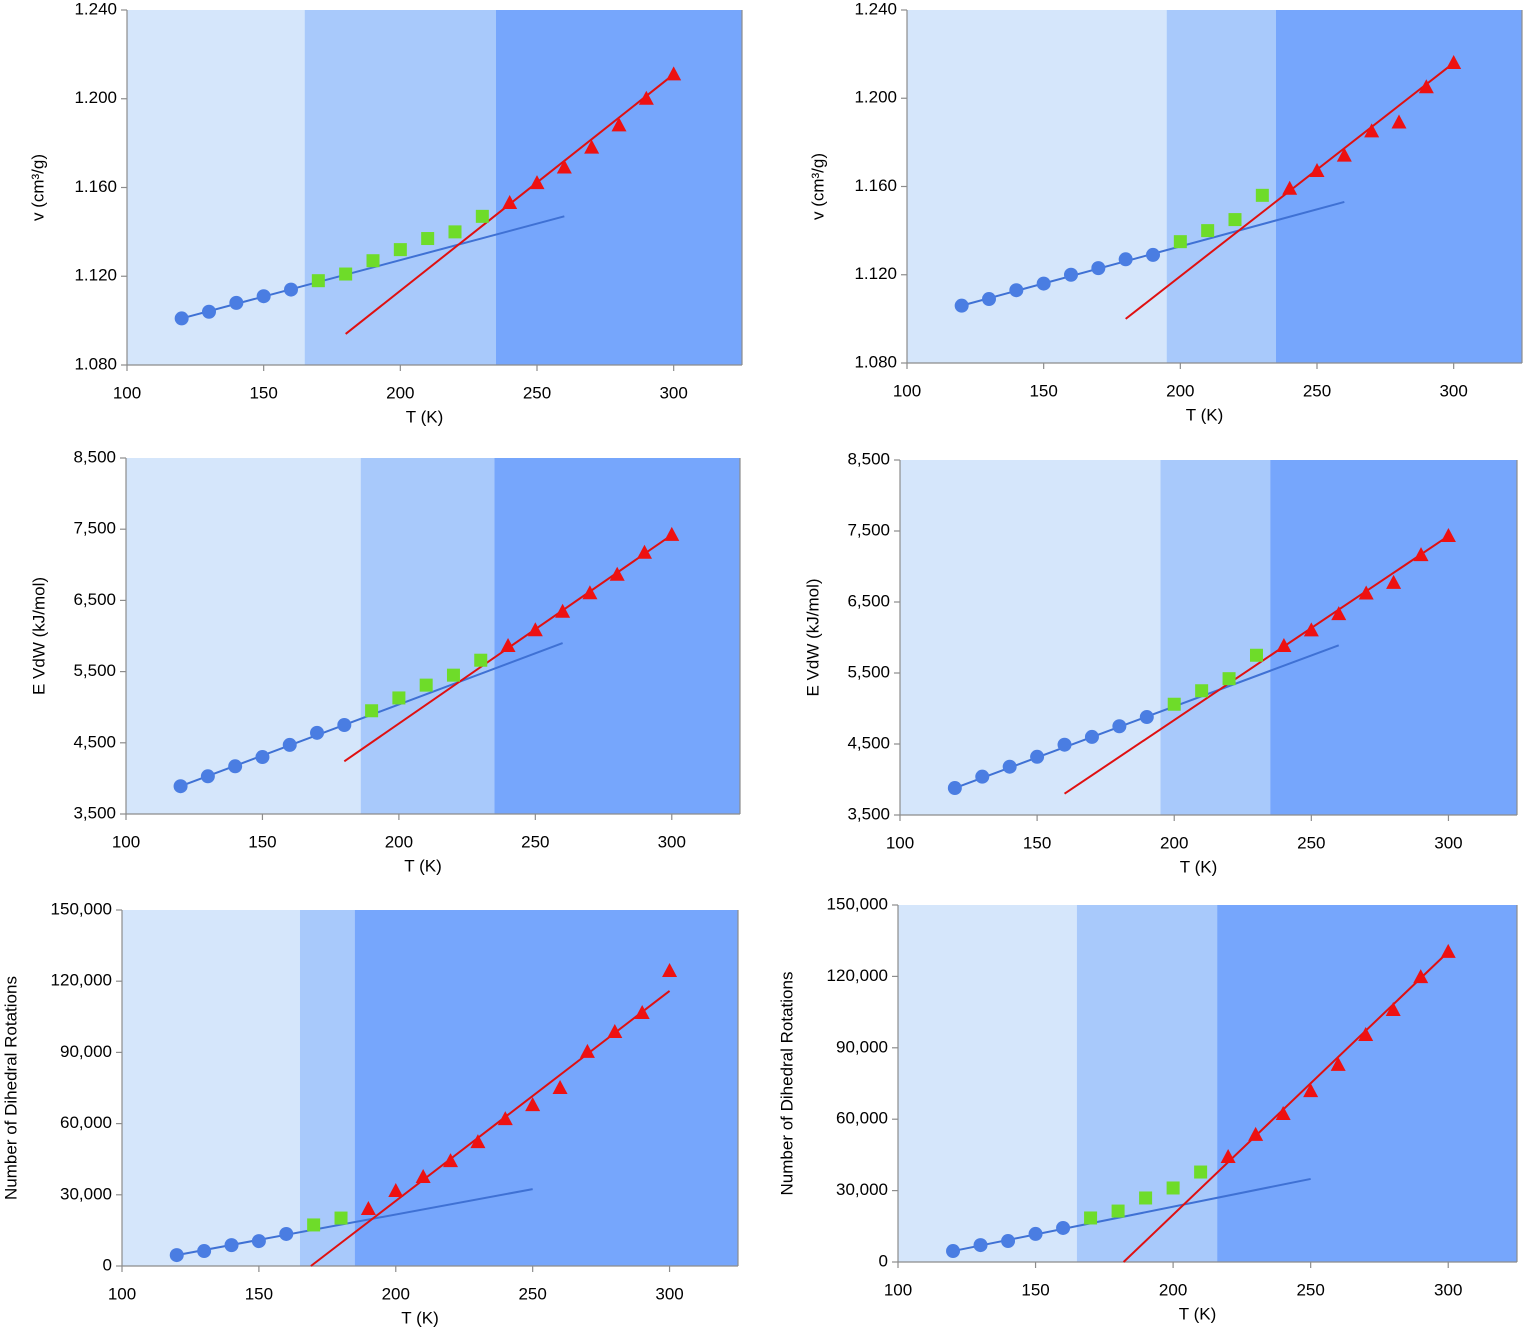  What do you see at coordinates (94, 528) in the screenshot?
I see `y-tick-label: 7,500` at bounding box center [94, 528].